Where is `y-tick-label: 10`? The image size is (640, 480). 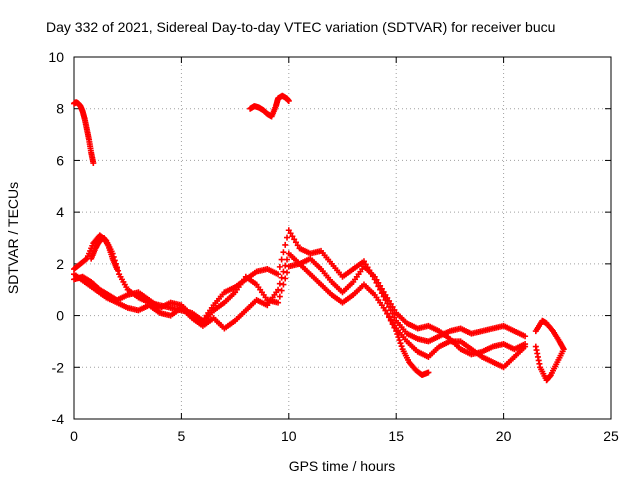 y-tick-label: 10 is located at coordinates (56, 57).